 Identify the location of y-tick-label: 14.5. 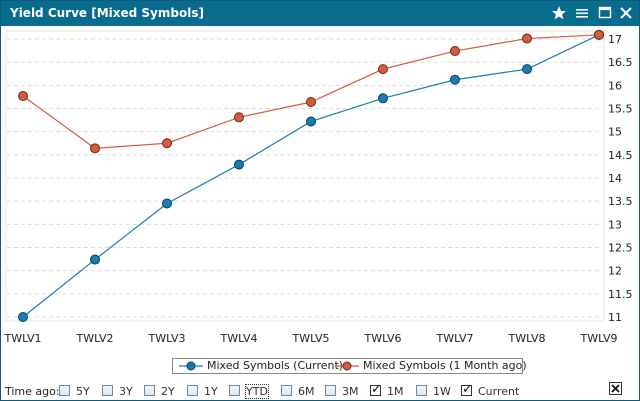
(620, 155).